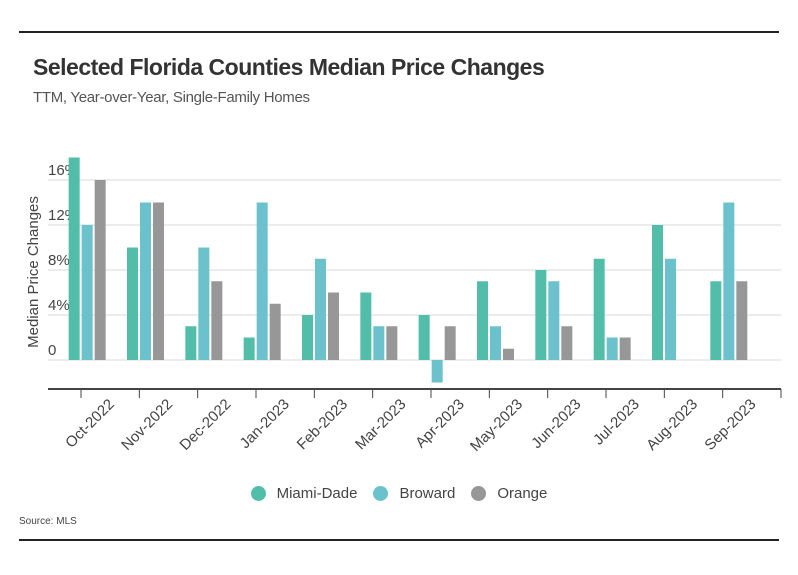  Describe the element at coordinates (742, 320) in the screenshot. I see `bar-orange-sep-2023` at that location.